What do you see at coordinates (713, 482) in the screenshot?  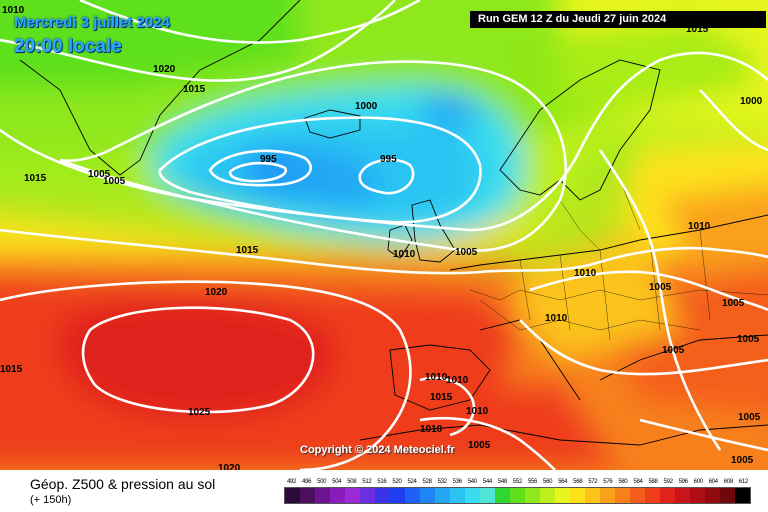 I see `legend-label: 604` at bounding box center [713, 482].